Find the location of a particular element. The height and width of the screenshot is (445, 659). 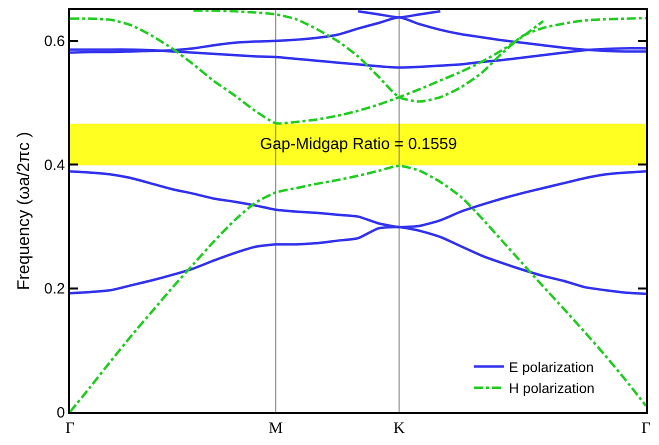

y-axis-title: Frequency (ωa/2πc ) is located at coordinates (24, 211).